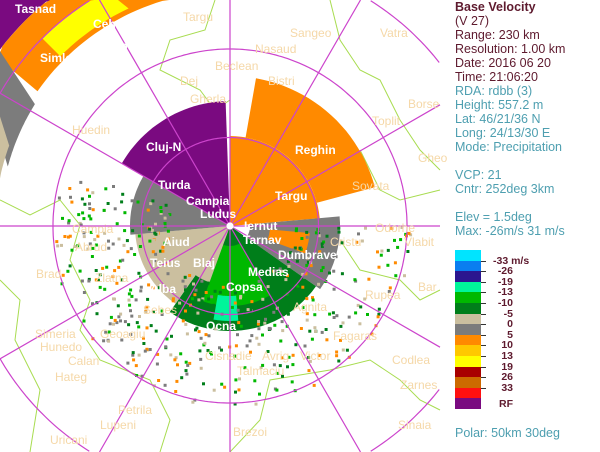 This screenshot has height=452, width=600. I want to click on city-label: Hateg, so click(71, 377).